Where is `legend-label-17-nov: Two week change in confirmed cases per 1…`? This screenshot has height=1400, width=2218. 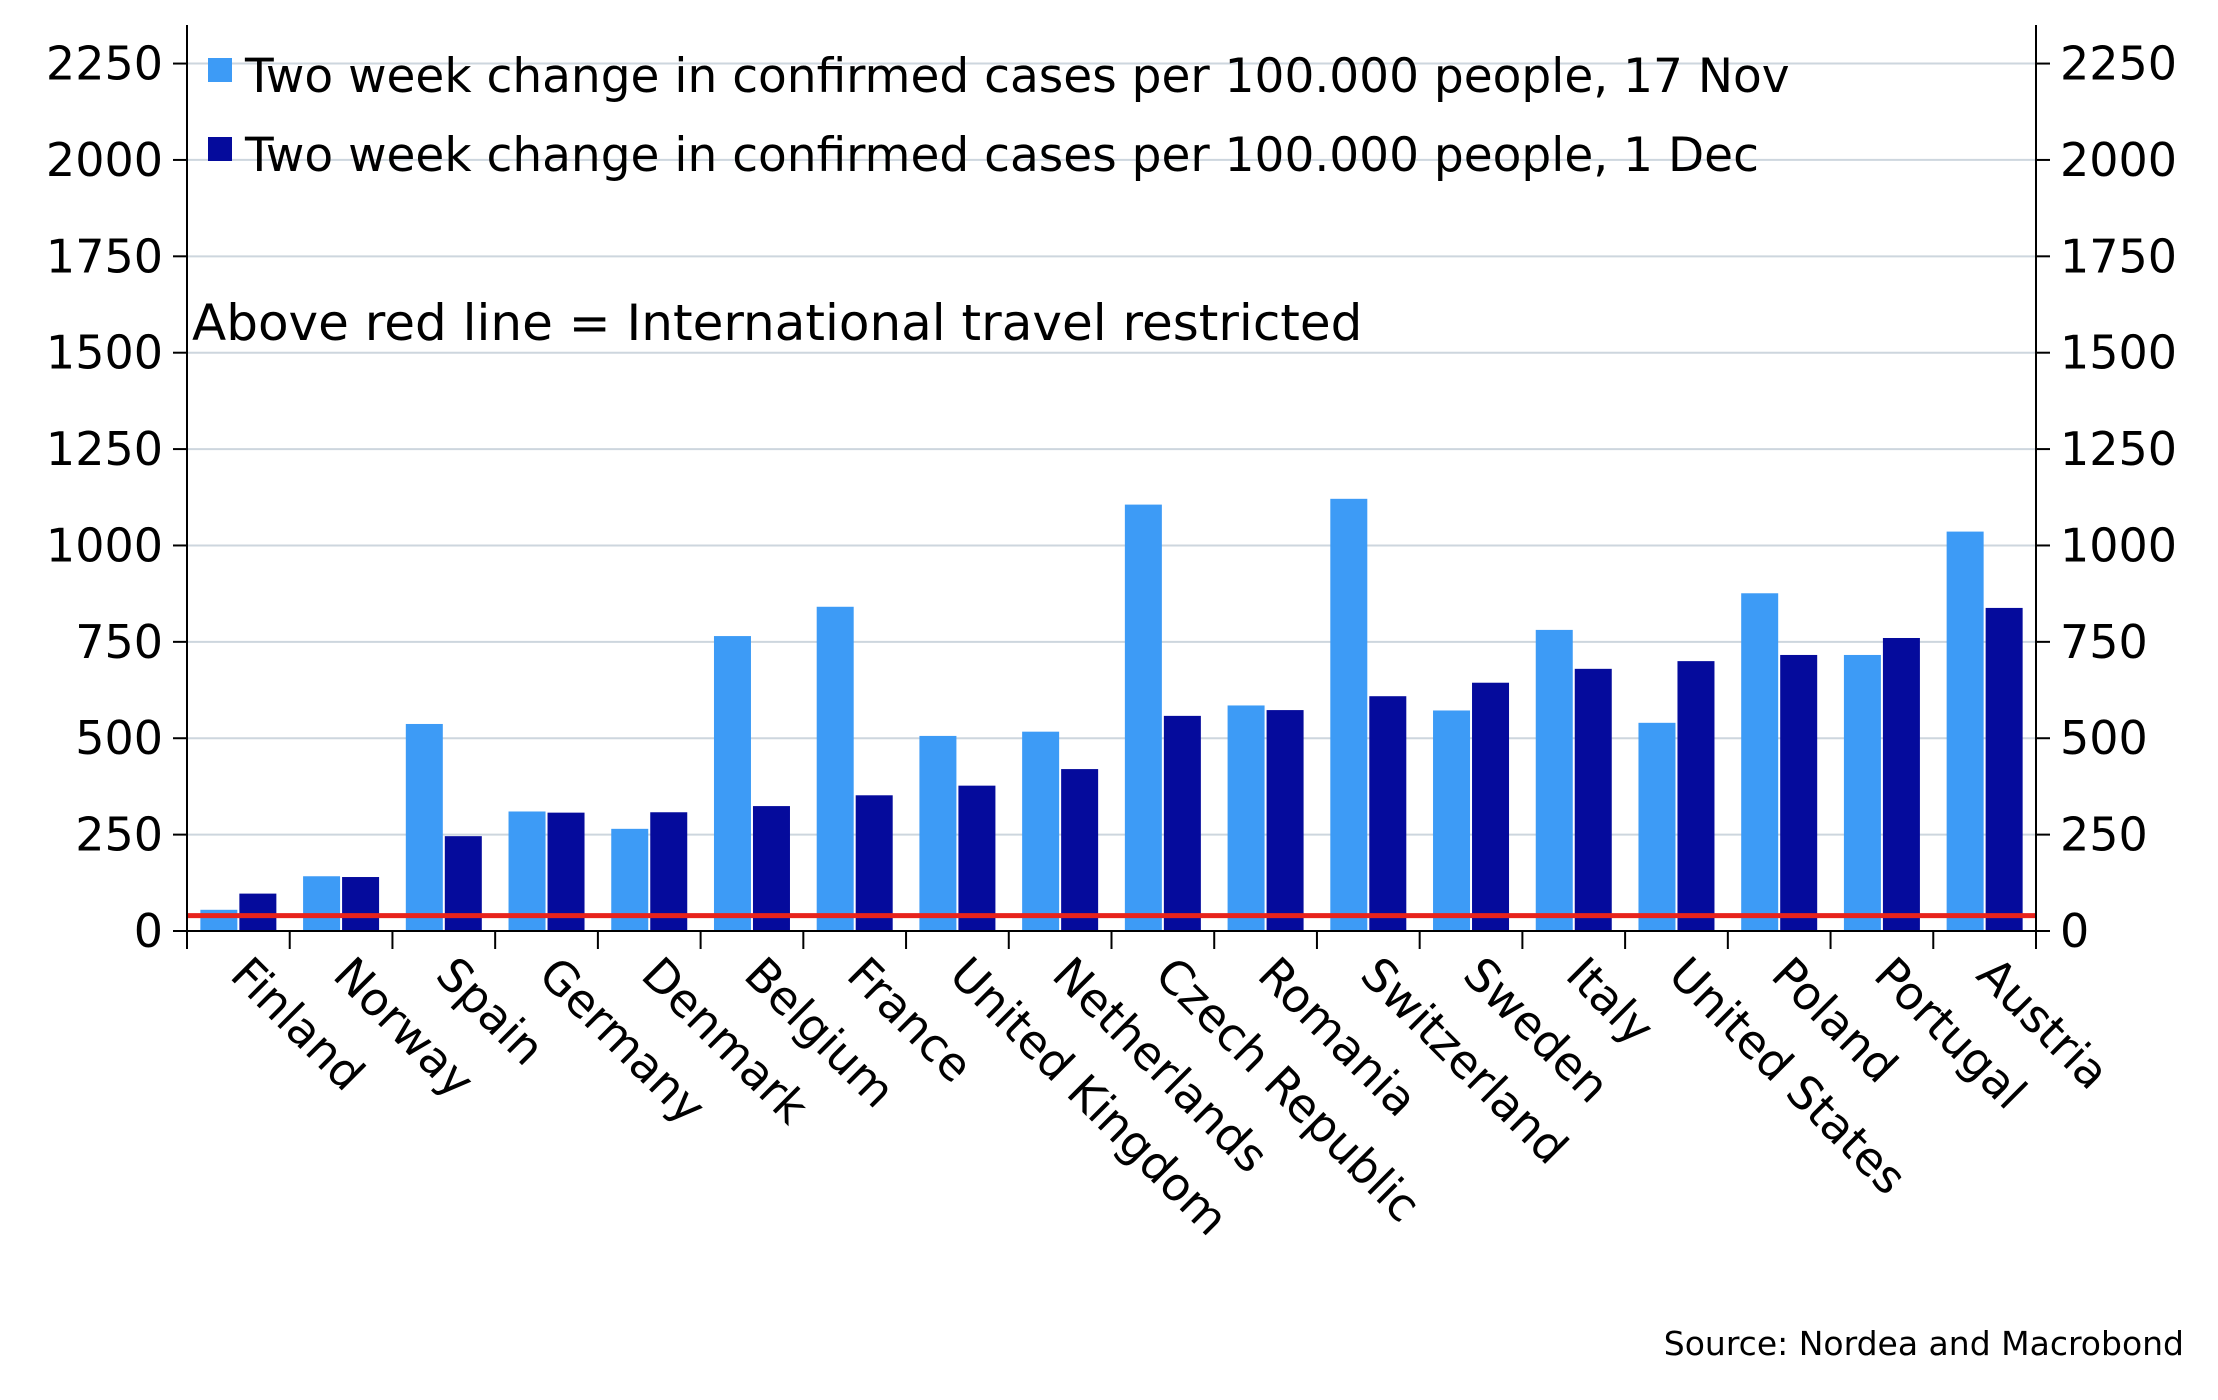 legend-label-17-nov: Two week change in confirmed cases per 1… is located at coordinates (1017, 76).